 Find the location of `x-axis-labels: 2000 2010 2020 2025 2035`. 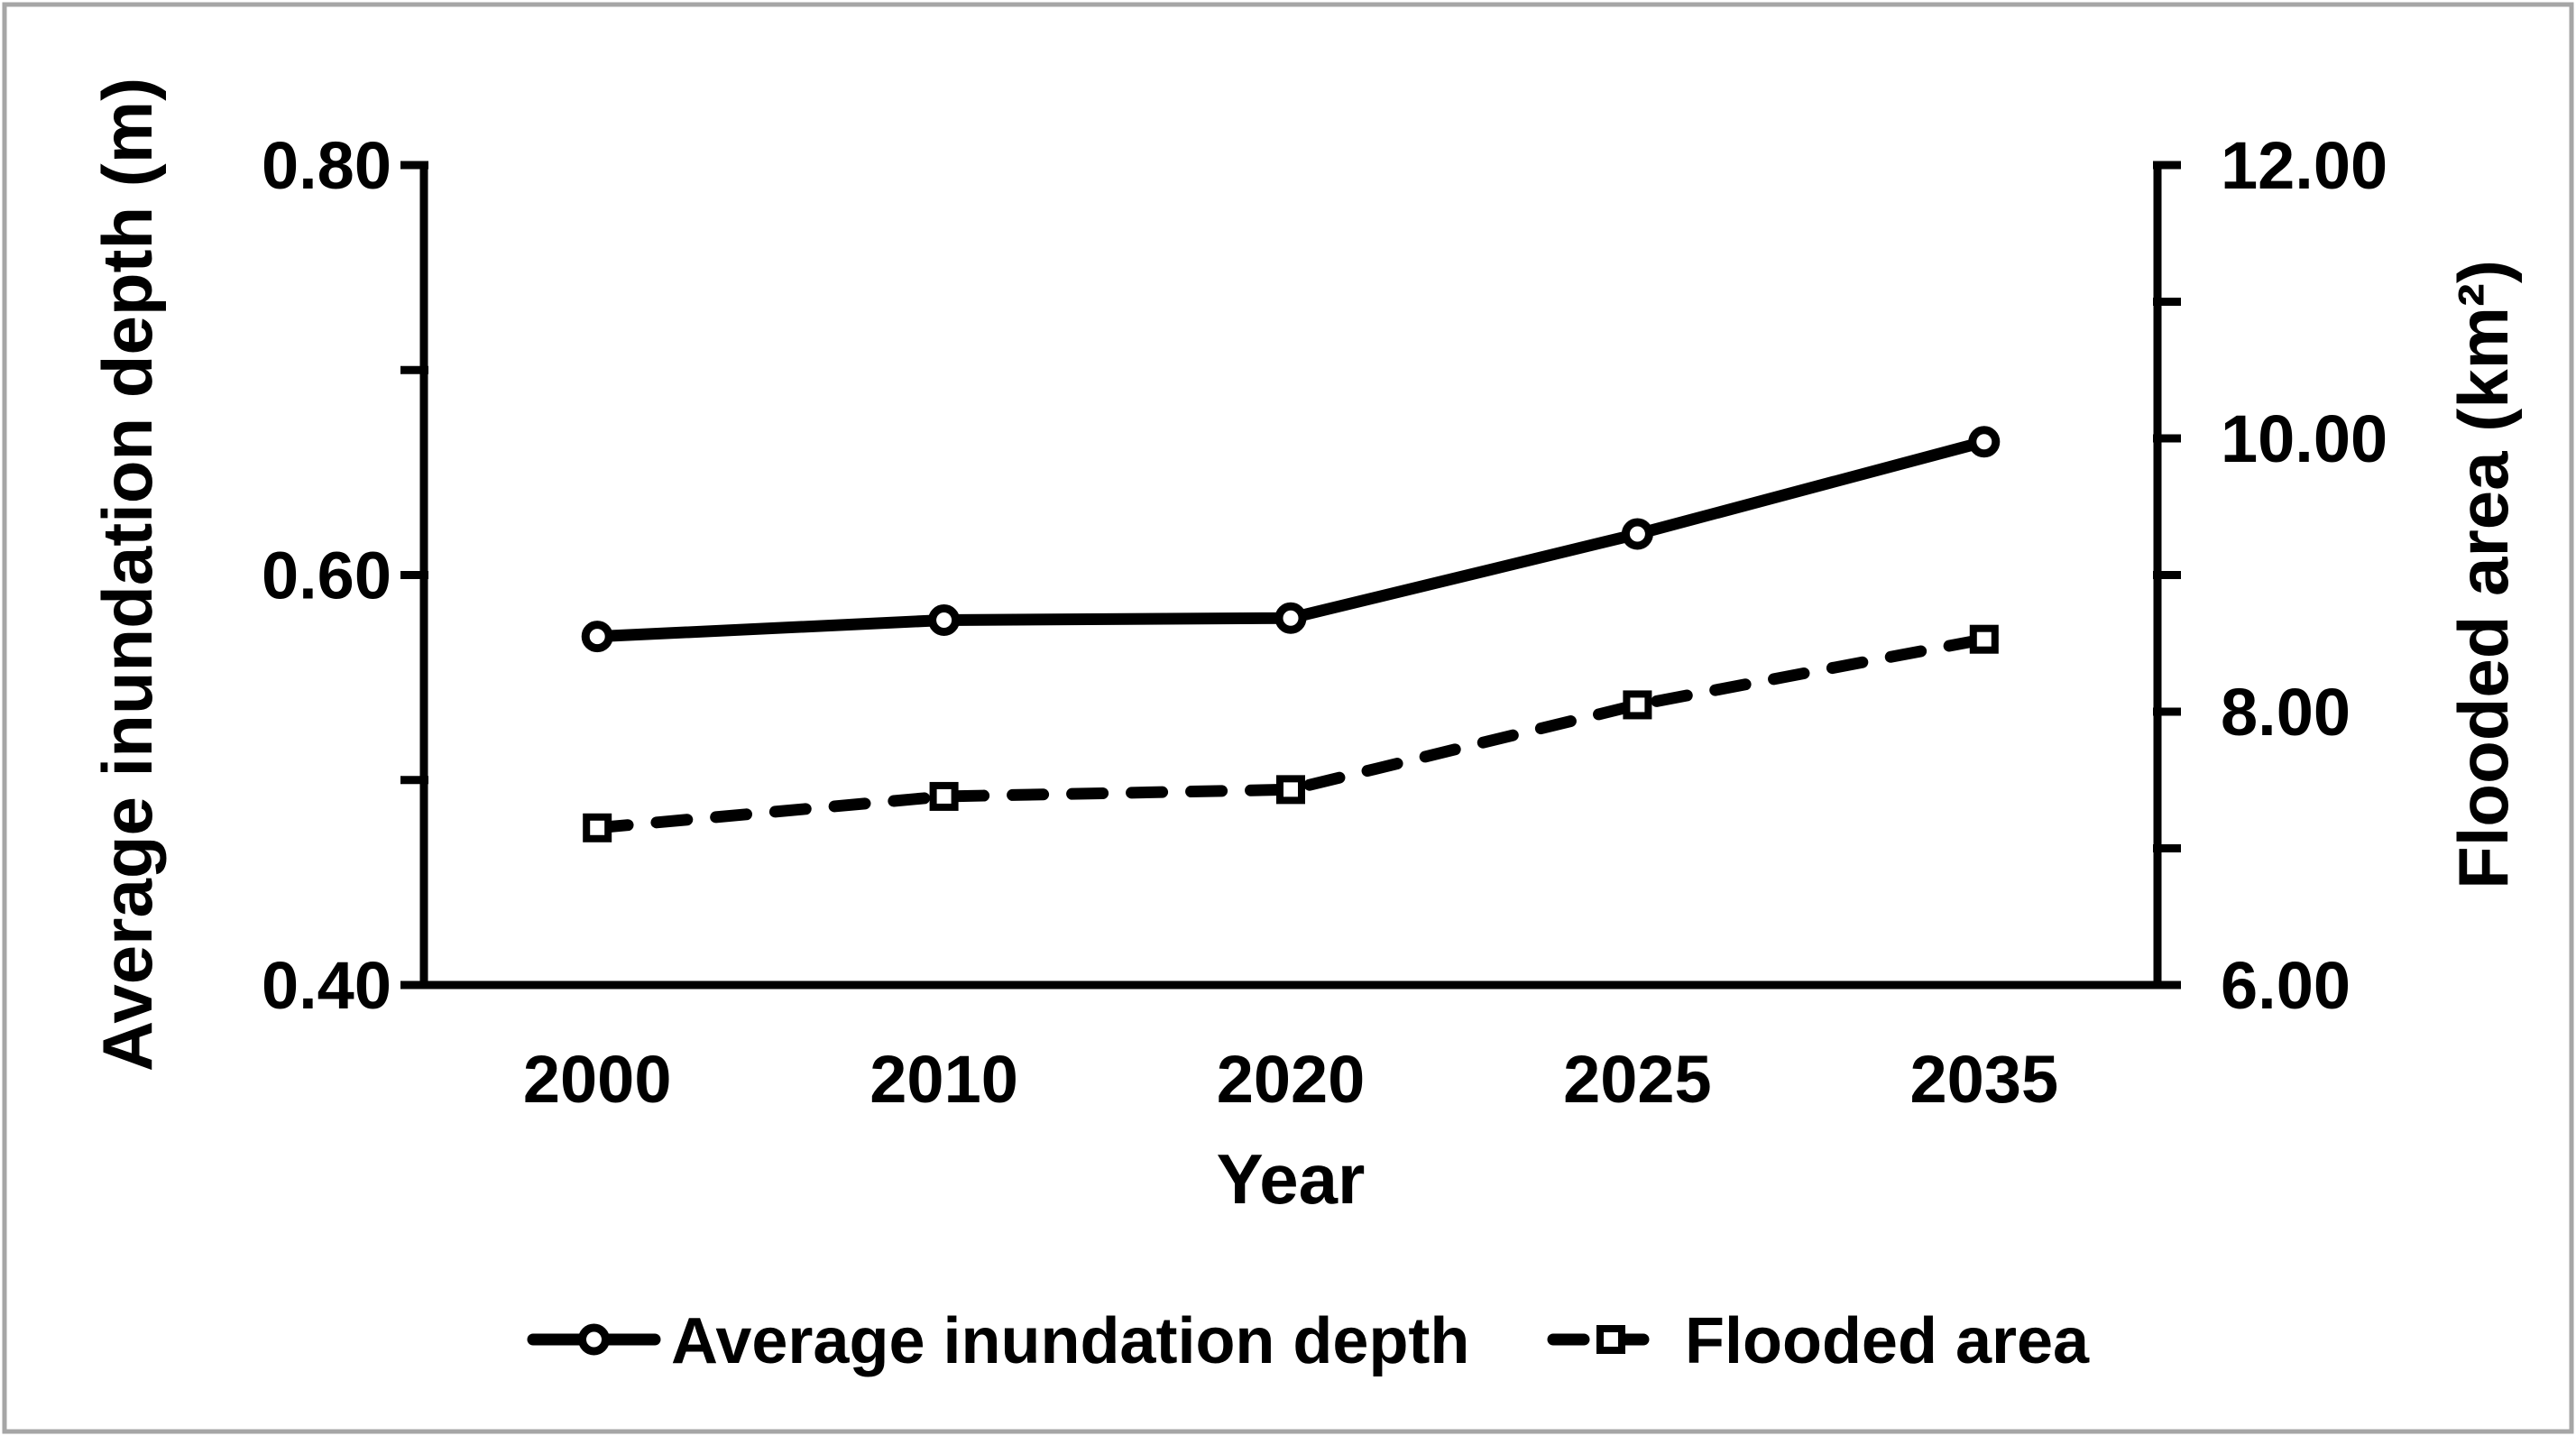

x-axis-labels: 2000 2010 2020 2025 2035 is located at coordinates (1290, 1079).